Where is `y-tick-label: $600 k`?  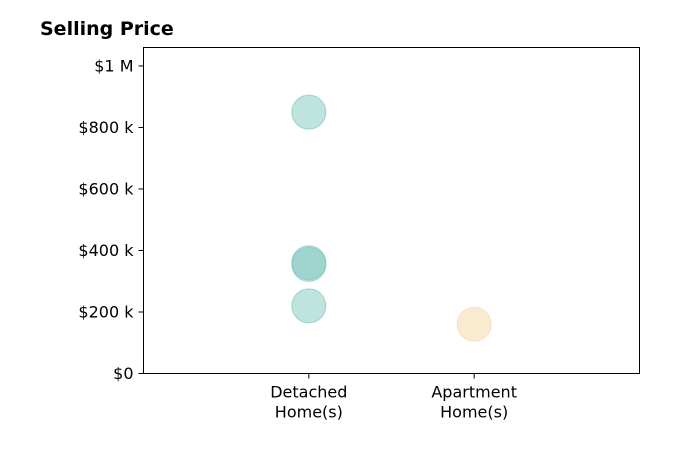 y-tick-label: $600 k is located at coordinates (106, 188).